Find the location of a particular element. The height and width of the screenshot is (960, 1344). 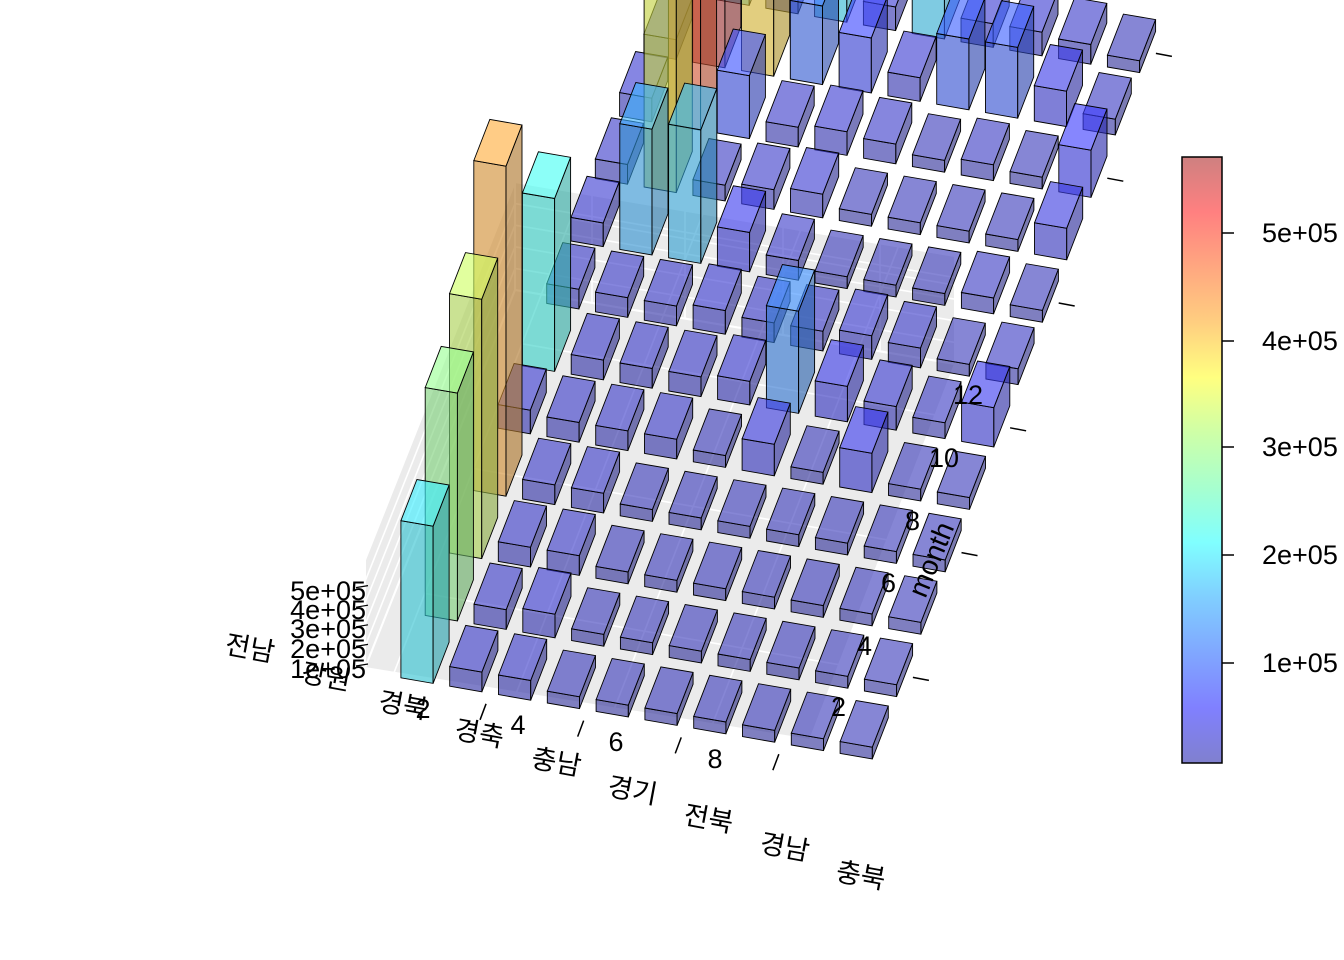

colorbar-ticks is located at coordinates (1228, 448).